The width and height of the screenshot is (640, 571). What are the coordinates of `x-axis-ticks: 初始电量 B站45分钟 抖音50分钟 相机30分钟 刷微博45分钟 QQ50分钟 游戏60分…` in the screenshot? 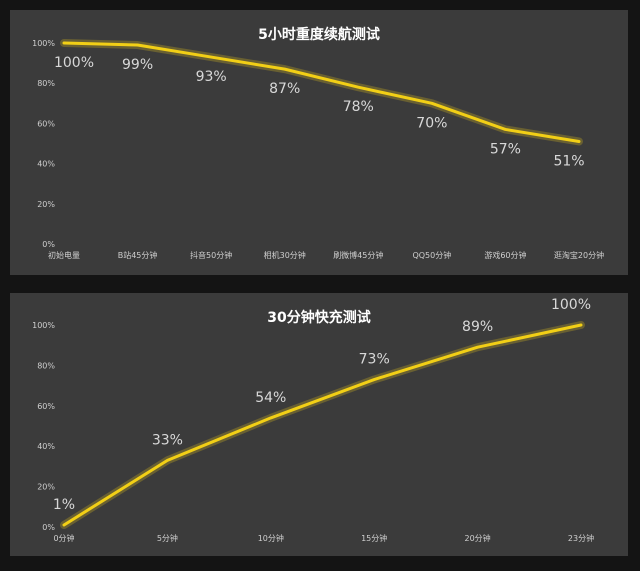 It's located at (326, 255).